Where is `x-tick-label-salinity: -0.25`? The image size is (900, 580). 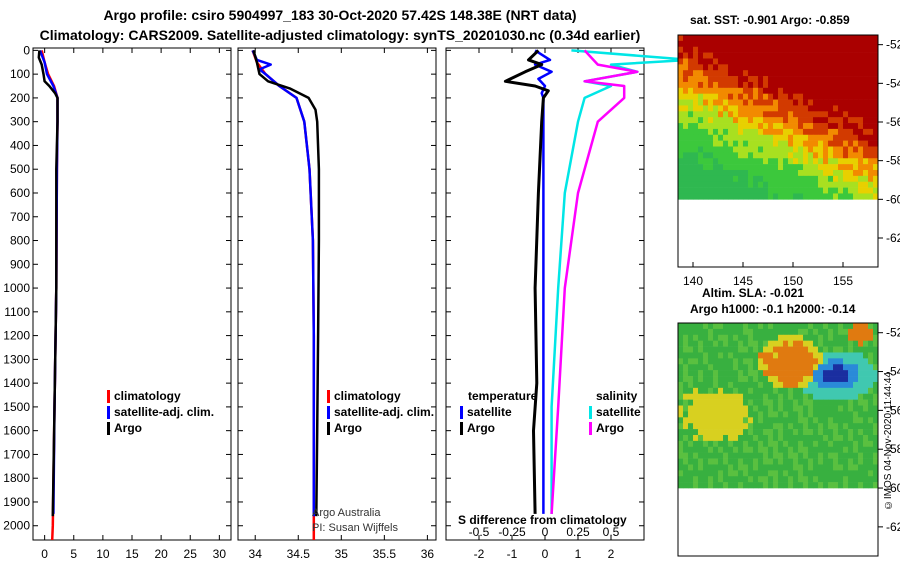
x-tick-label-salinity: -0.25 is located at coordinates (512, 532).